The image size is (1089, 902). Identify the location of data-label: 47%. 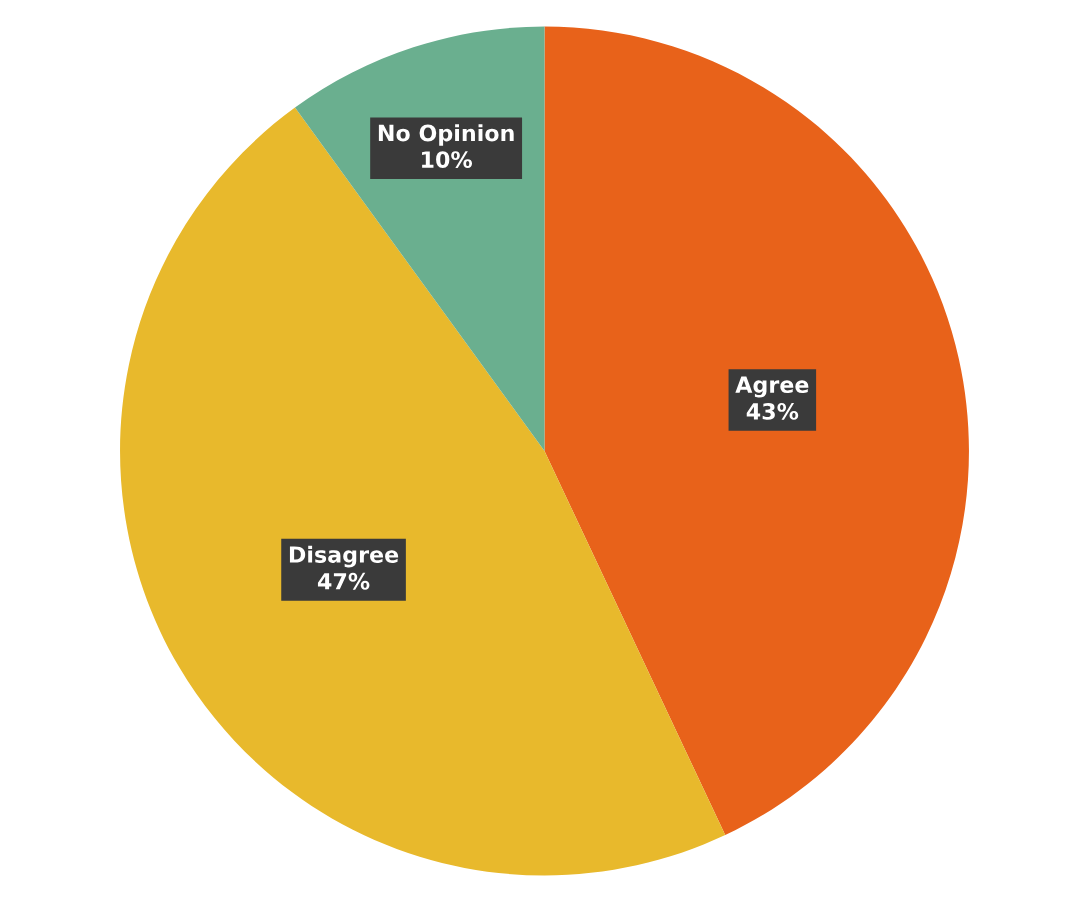
(343, 581).